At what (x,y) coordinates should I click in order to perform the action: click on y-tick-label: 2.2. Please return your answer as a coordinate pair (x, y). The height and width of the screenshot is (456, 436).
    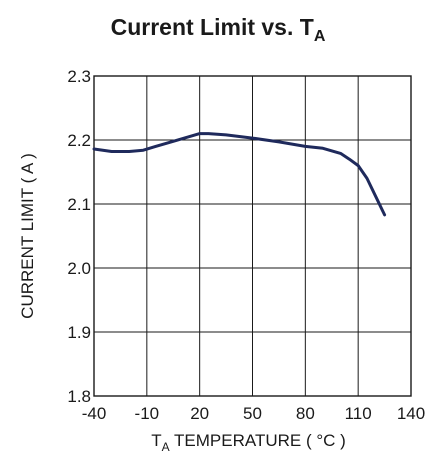
    Looking at the image, I should click on (79, 140).